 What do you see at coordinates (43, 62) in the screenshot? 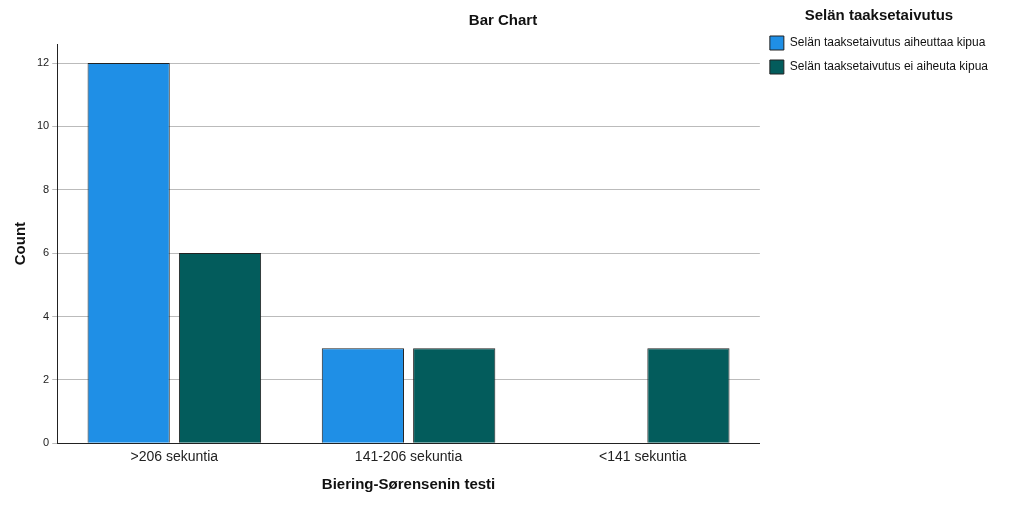
I see `y-tick-label: 12` at bounding box center [43, 62].